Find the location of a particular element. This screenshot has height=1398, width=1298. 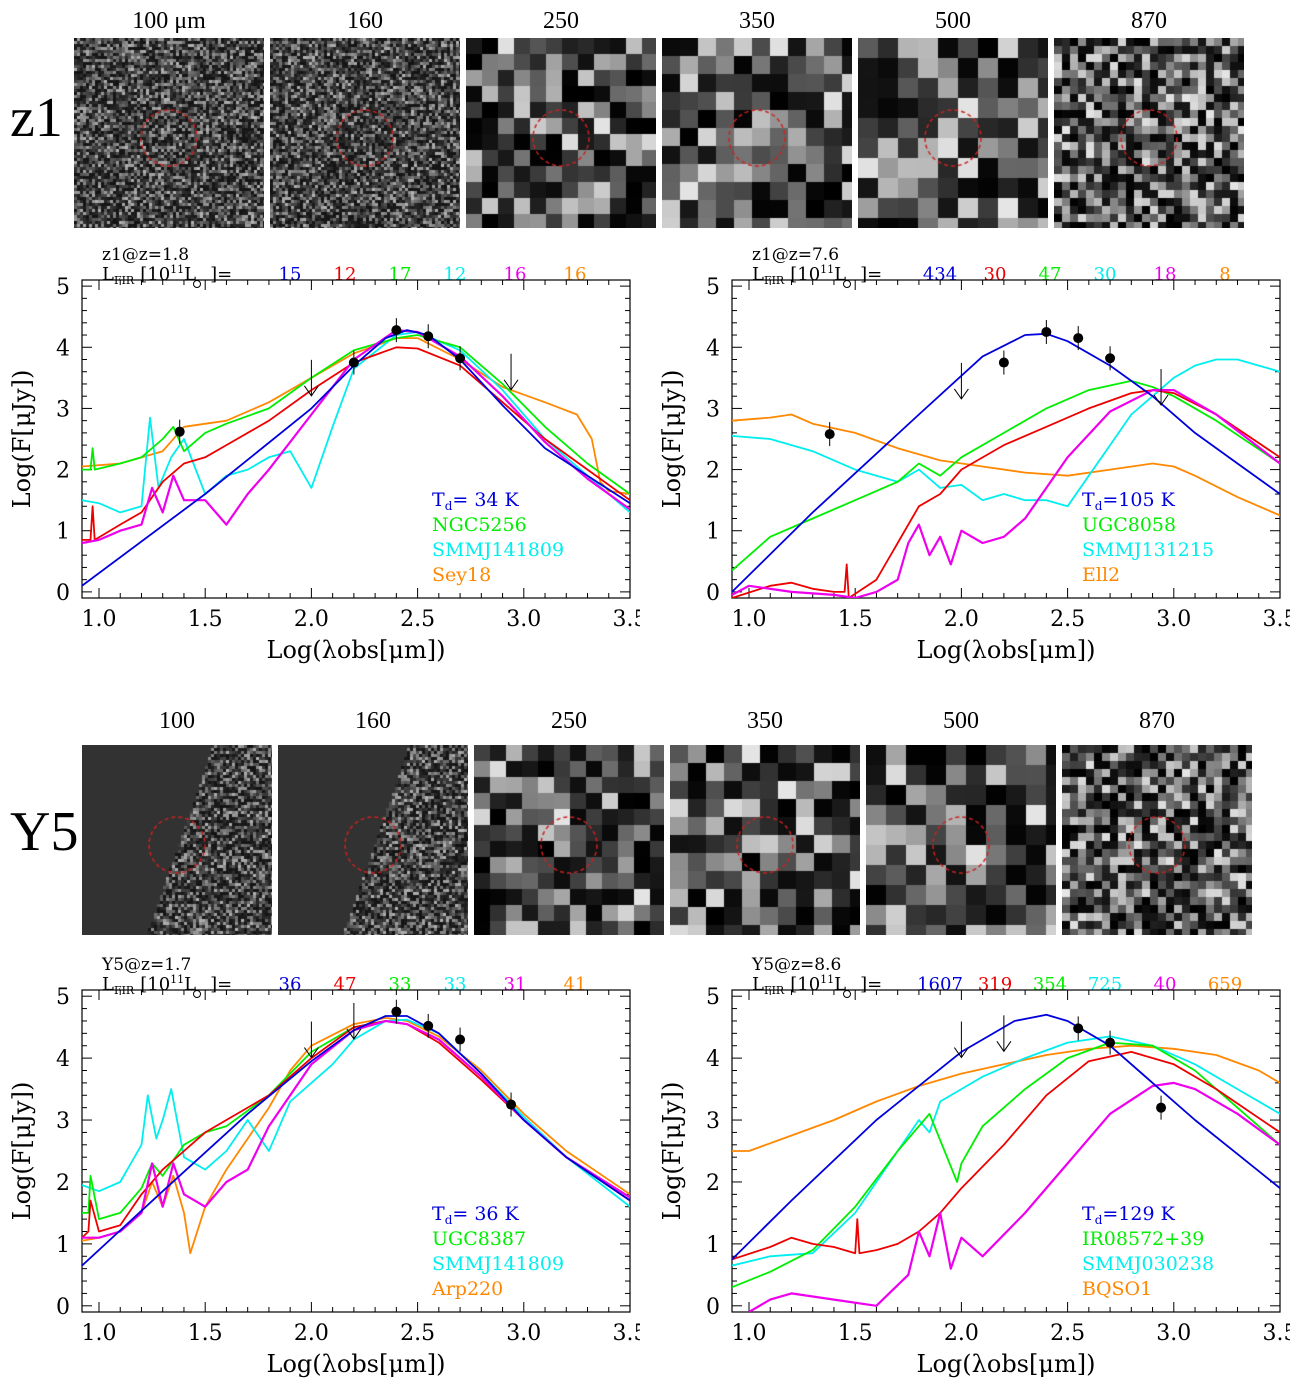

lfir-value: 47 is located at coordinates (345, 984).